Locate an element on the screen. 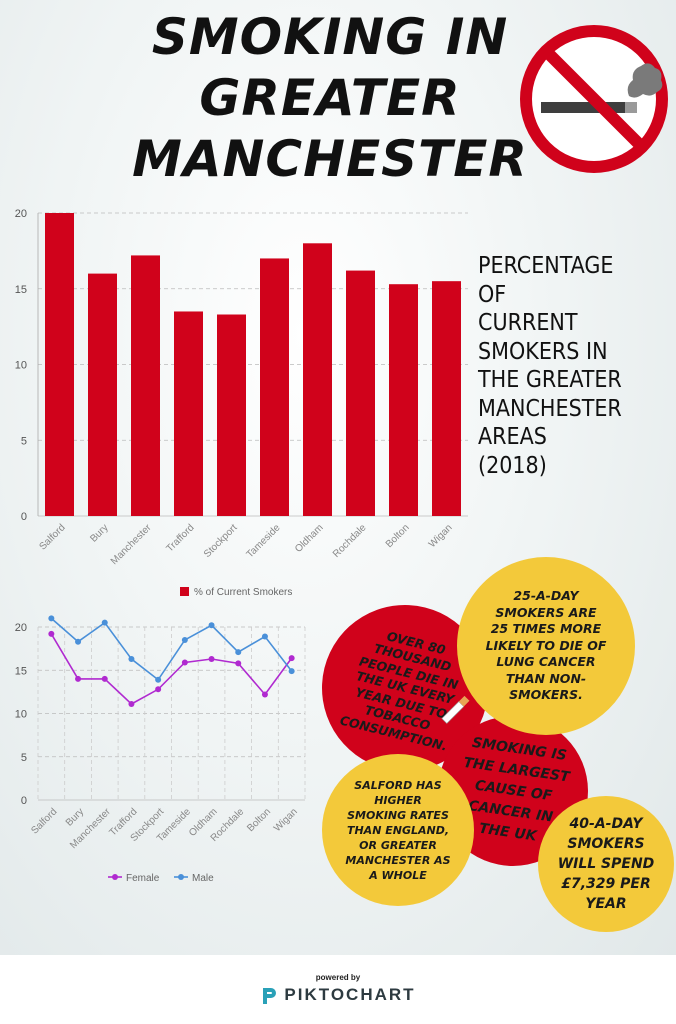  x-tick-label: Rochdale is located at coordinates (350, 541).